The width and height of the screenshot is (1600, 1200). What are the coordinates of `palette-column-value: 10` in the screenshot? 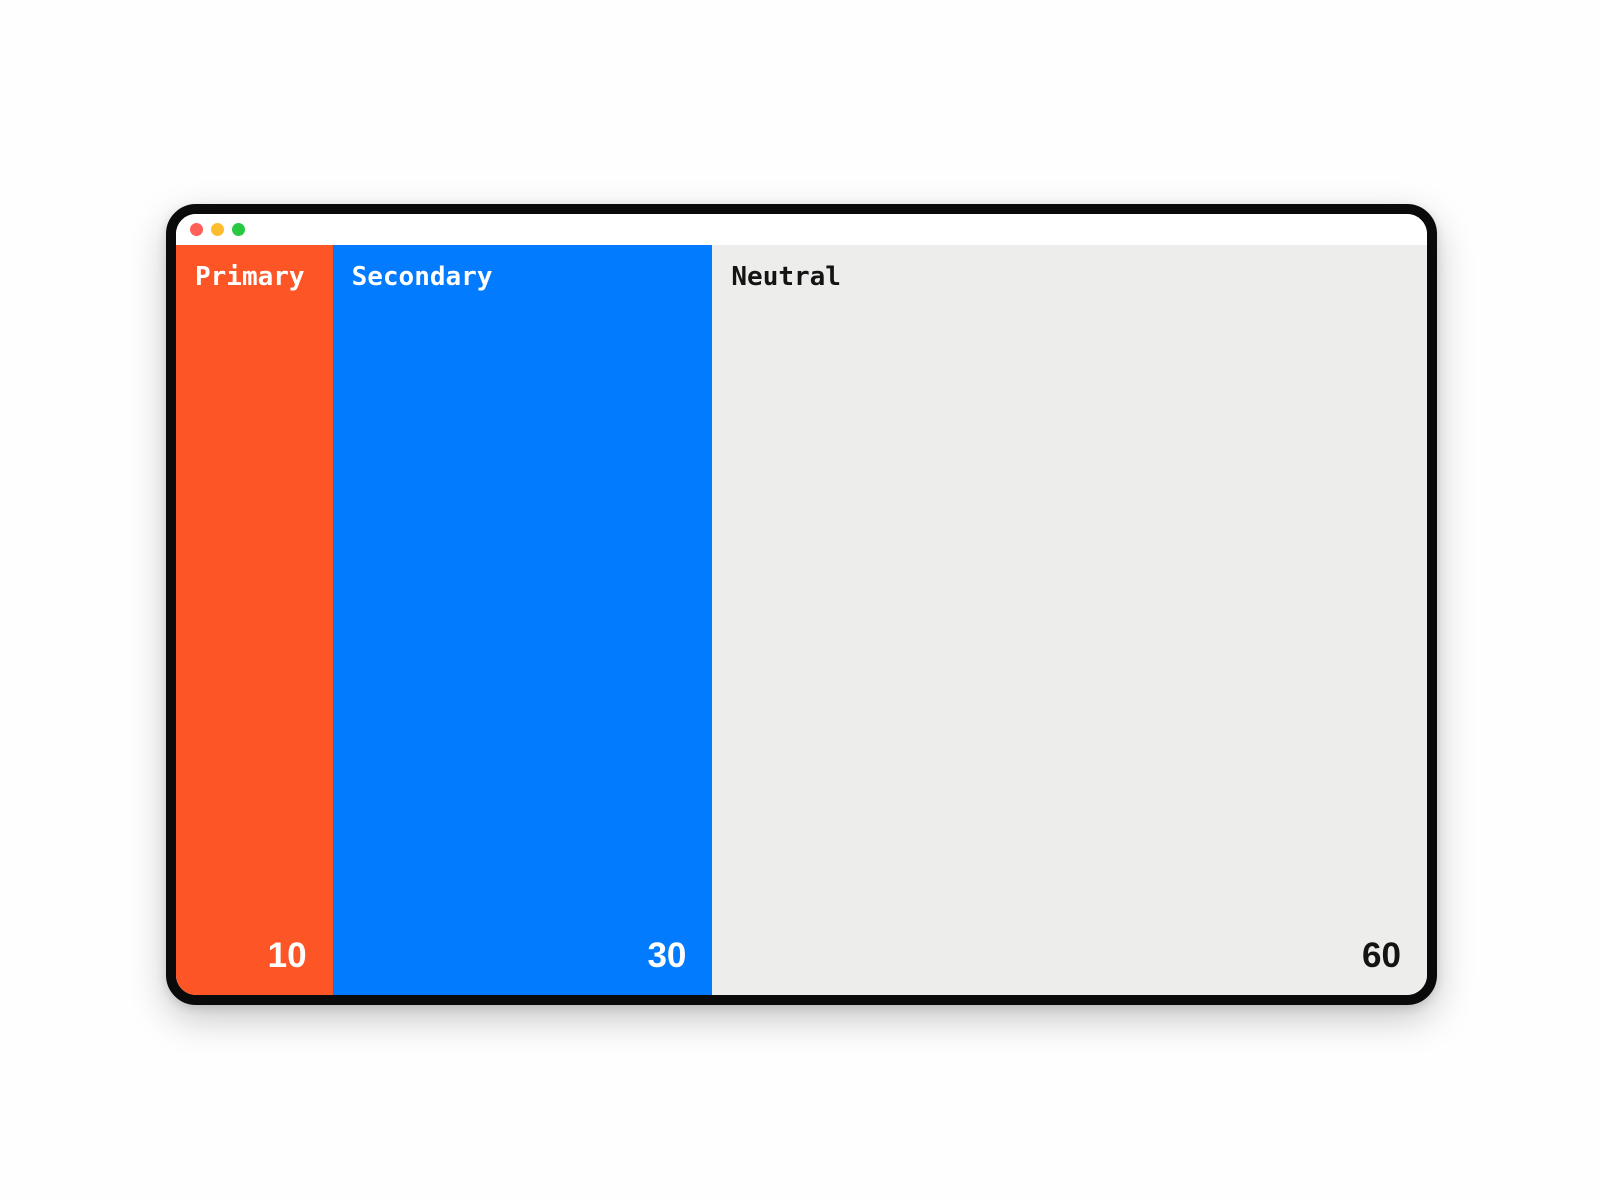 It's located at (287, 955).